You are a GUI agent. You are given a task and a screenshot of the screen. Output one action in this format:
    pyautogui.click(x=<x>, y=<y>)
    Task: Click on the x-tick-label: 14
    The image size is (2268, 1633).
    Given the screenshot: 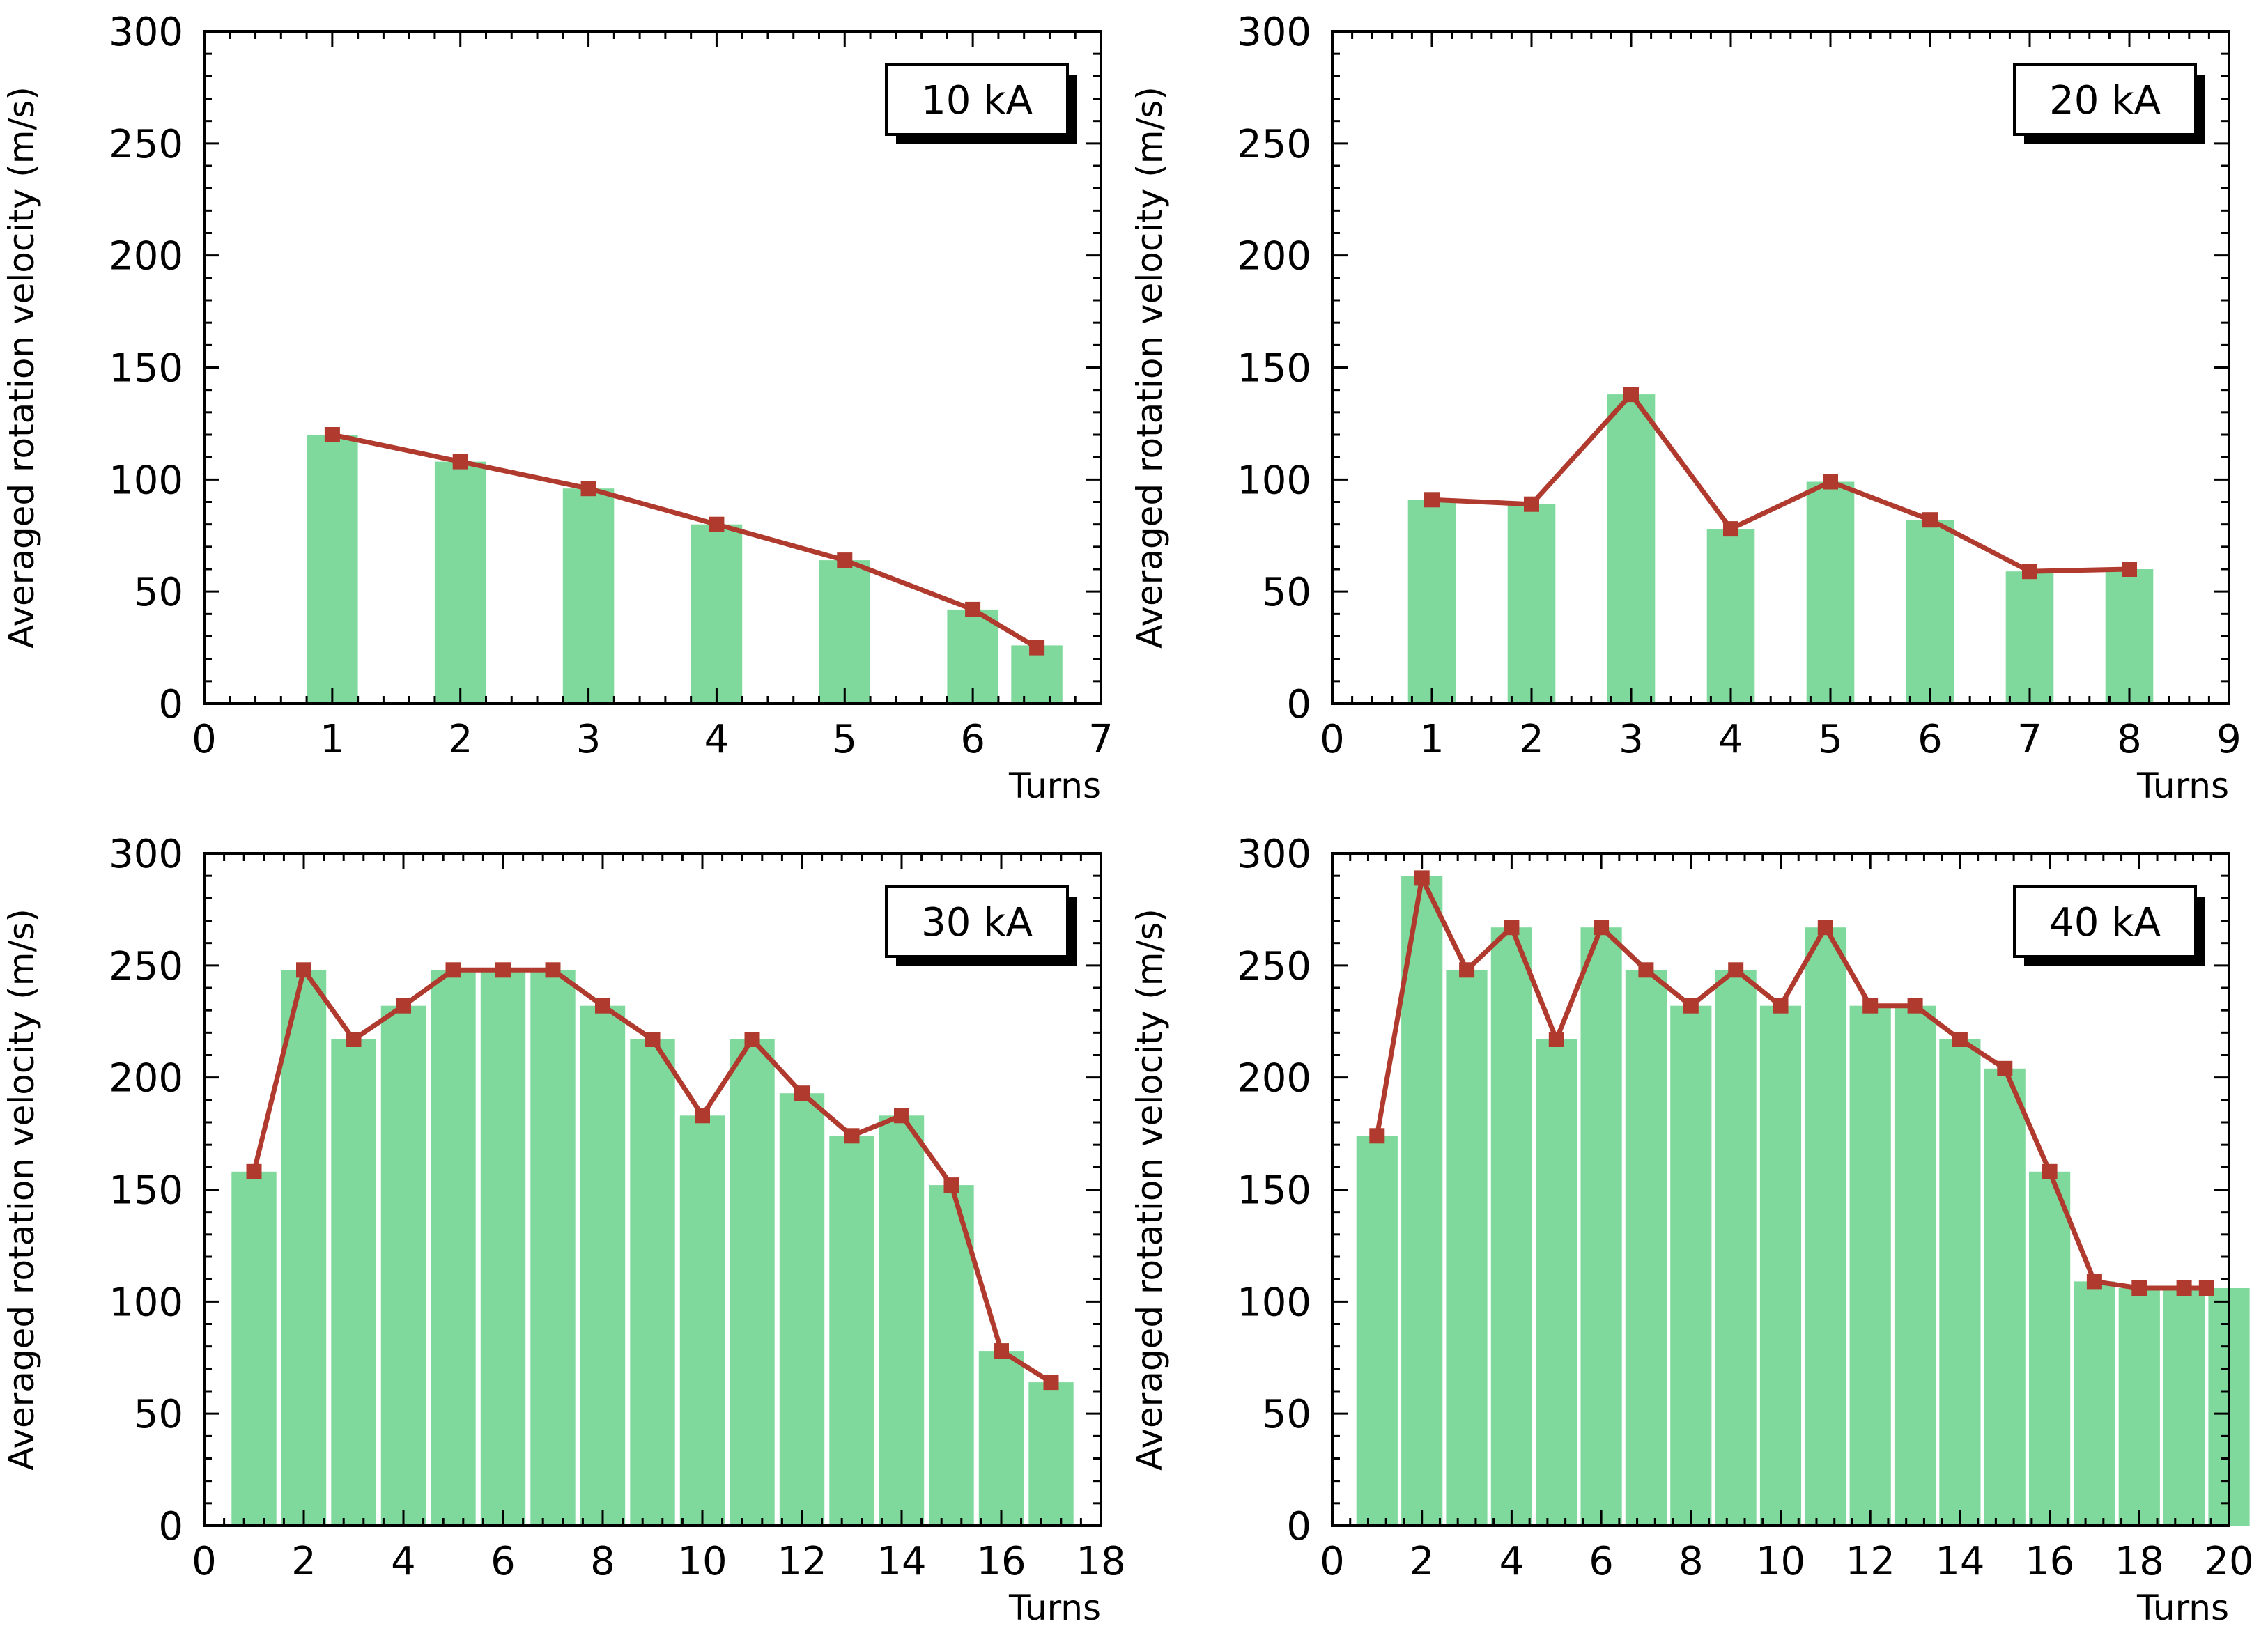 What is the action you would take?
    pyautogui.click(x=1959, y=1561)
    